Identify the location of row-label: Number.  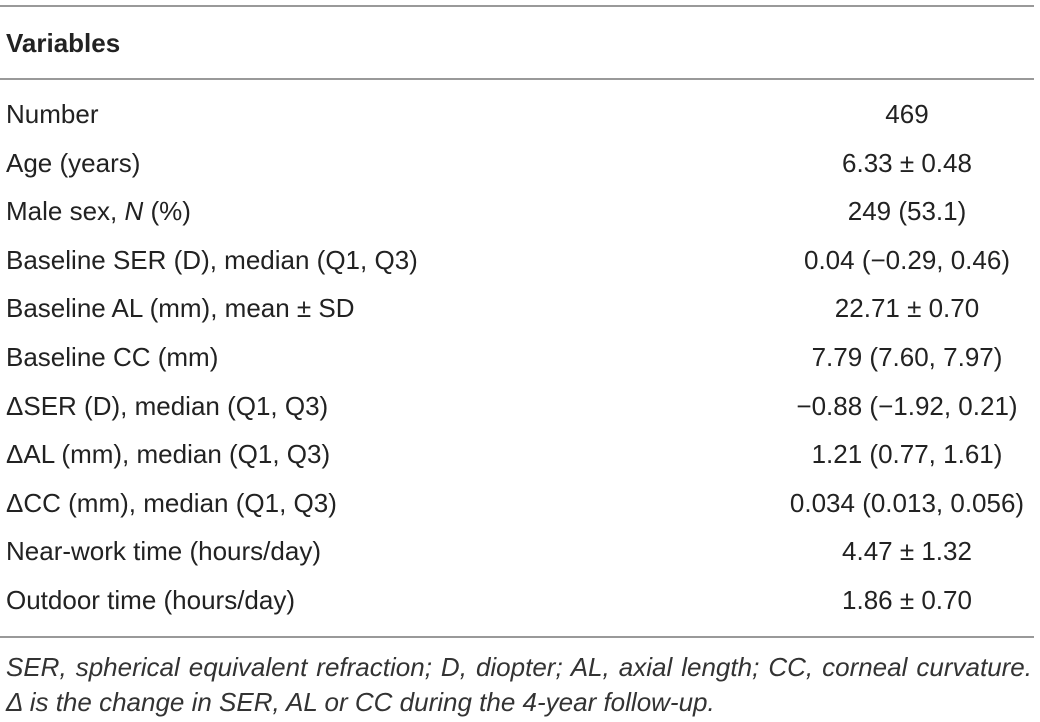
(52, 114).